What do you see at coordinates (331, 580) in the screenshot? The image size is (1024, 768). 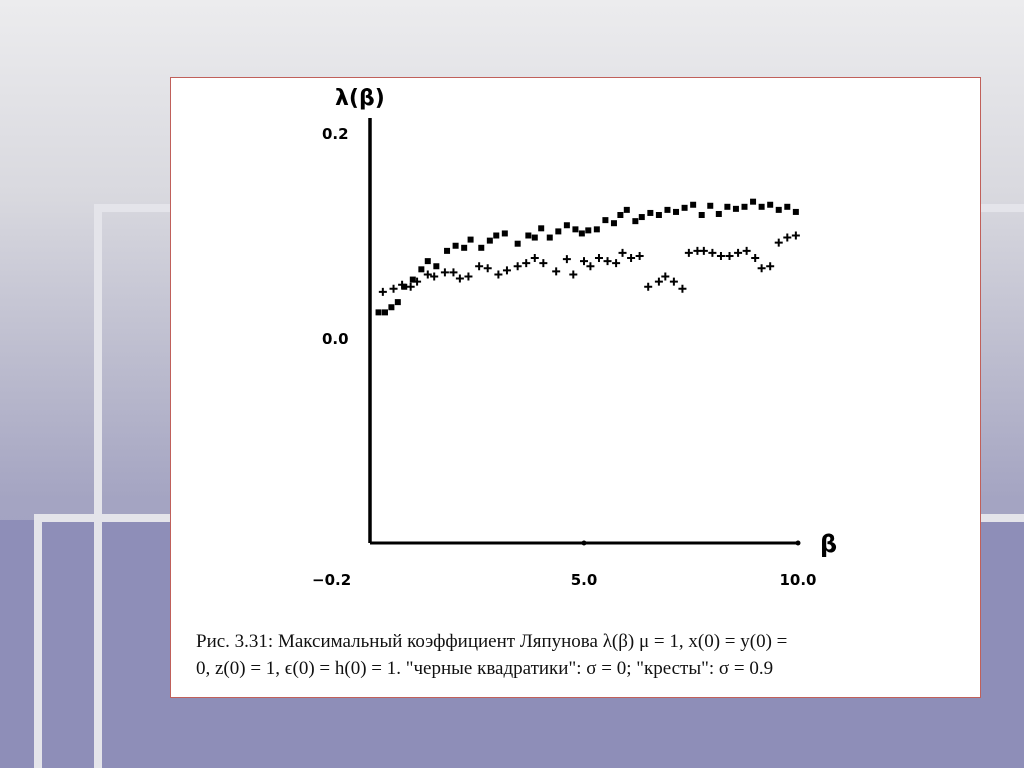 I see `y-tick-label: −0.2` at bounding box center [331, 580].